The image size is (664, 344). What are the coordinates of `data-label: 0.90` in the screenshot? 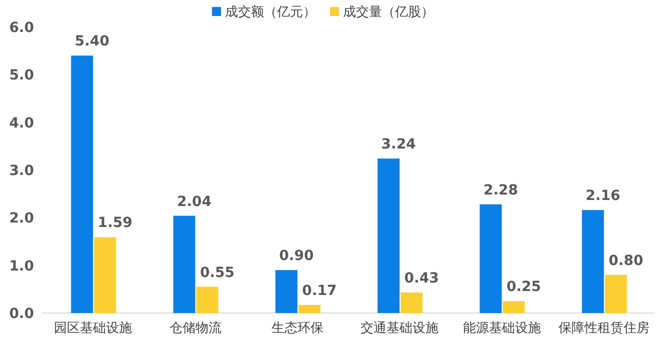 It's located at (296, 256).